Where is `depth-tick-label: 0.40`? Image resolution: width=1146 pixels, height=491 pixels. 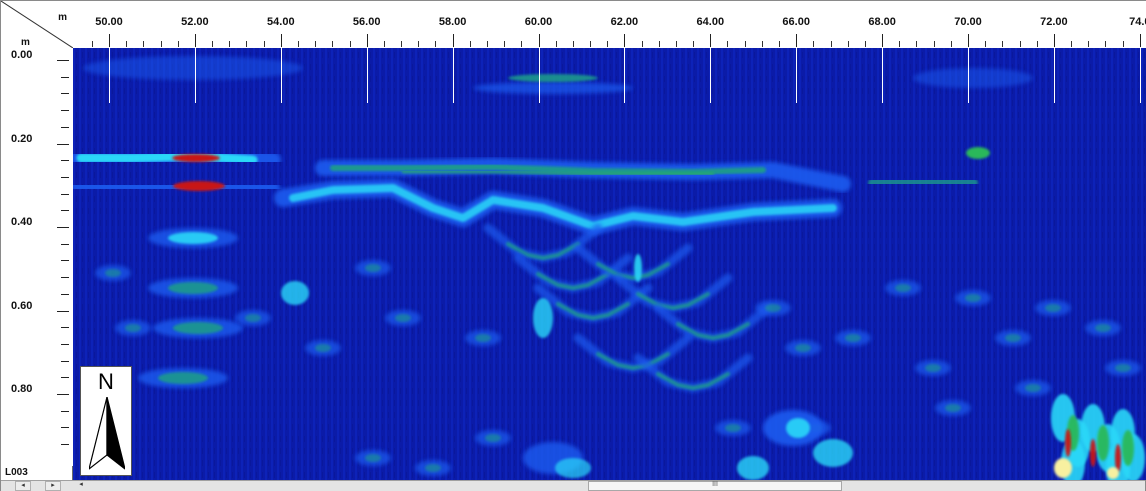
depth-tick-label: 0.40 is located at coordinates (22, 222).